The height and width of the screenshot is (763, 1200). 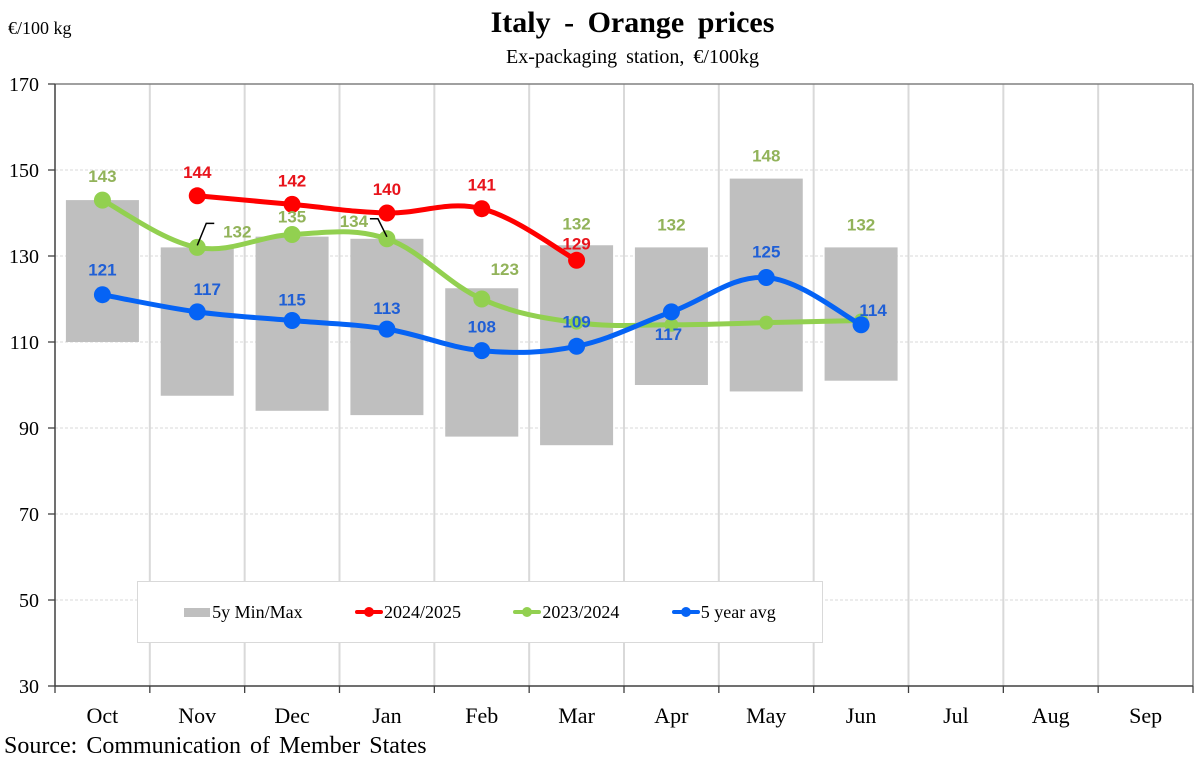 I want to click on x-tick-label: Mar, so click(x=576, y=715).